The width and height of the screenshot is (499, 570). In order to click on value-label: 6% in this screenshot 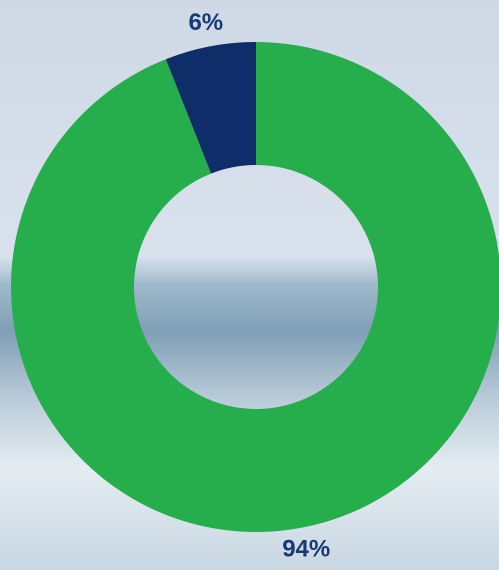, I will do `click(205, 22)`.